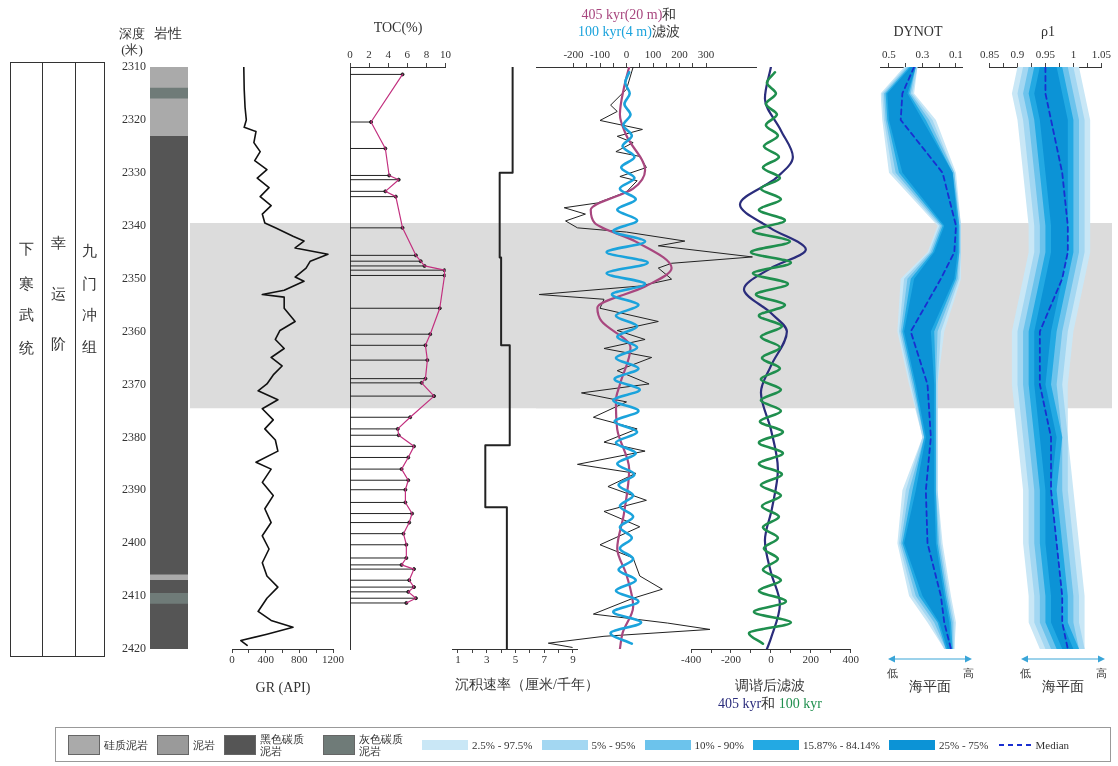 The image size is (1118, 766). Describe the element at coordinates (1052, 744) in the screenshot. I see `legend-label: Median` at that location.